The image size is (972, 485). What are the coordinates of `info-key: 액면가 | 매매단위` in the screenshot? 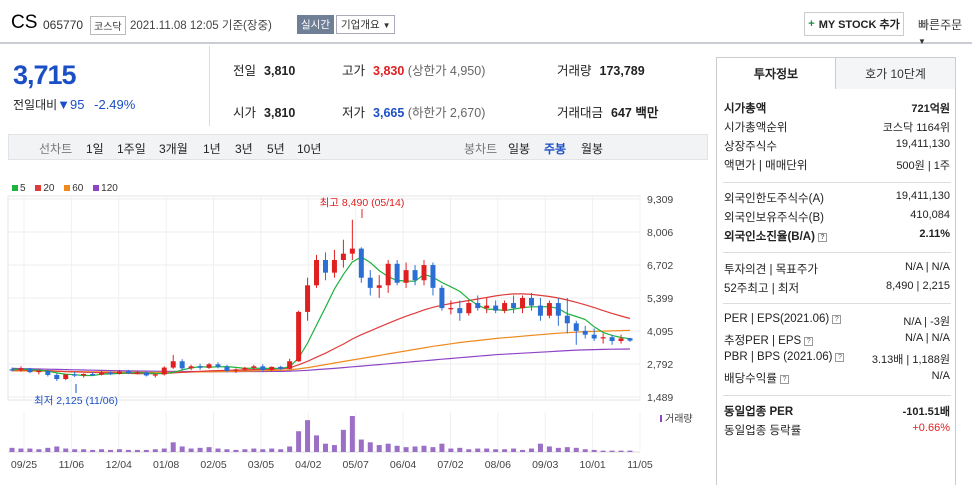 It's located at (766, 166).